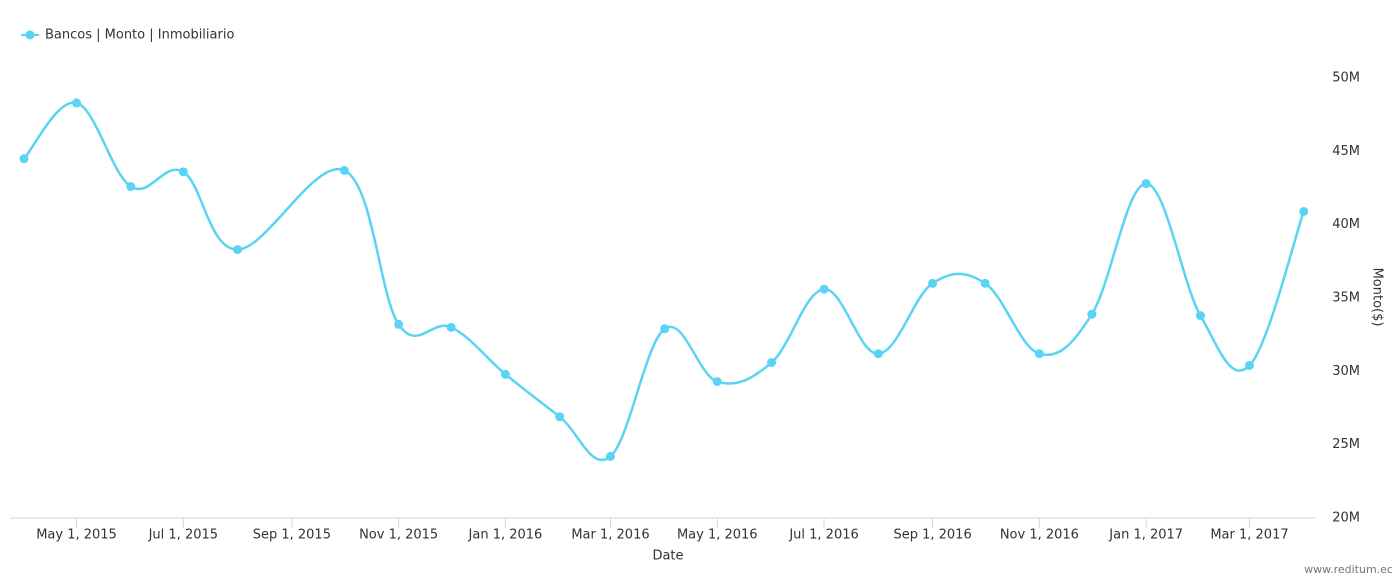 This screenshot has height=581, width=1400. I want to click on x-tick-label: Jan 1, 2017, so click(1145, 535).